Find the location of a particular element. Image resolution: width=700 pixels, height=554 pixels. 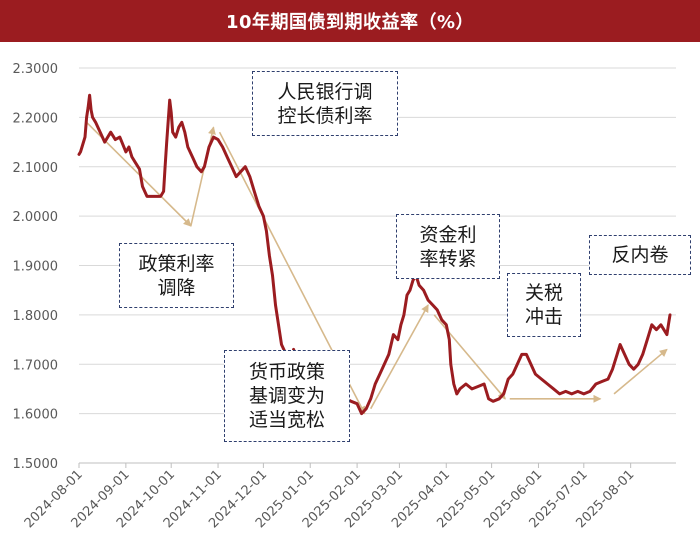

annotation-line: 资金利 is located at coordinates (448, 234).